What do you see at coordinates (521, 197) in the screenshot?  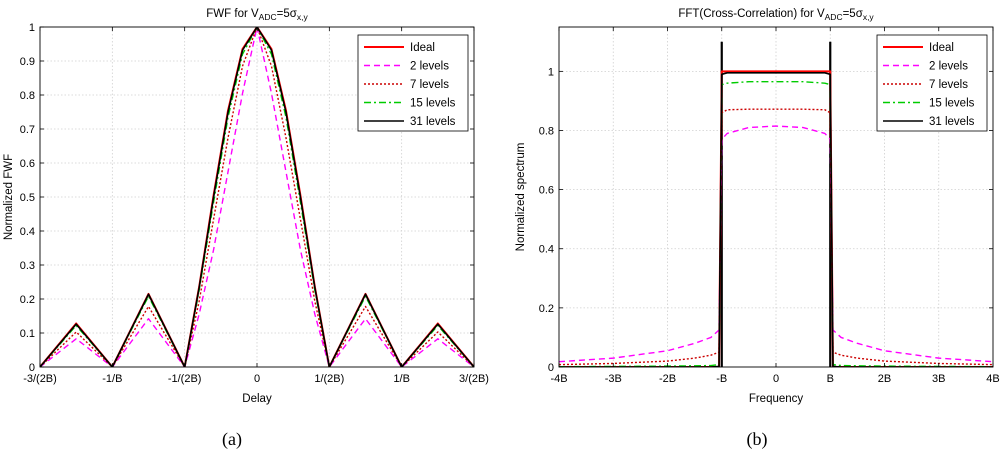 I see `y-axis-label-b: Normalized spectrum` at bounding box center [521, 197].